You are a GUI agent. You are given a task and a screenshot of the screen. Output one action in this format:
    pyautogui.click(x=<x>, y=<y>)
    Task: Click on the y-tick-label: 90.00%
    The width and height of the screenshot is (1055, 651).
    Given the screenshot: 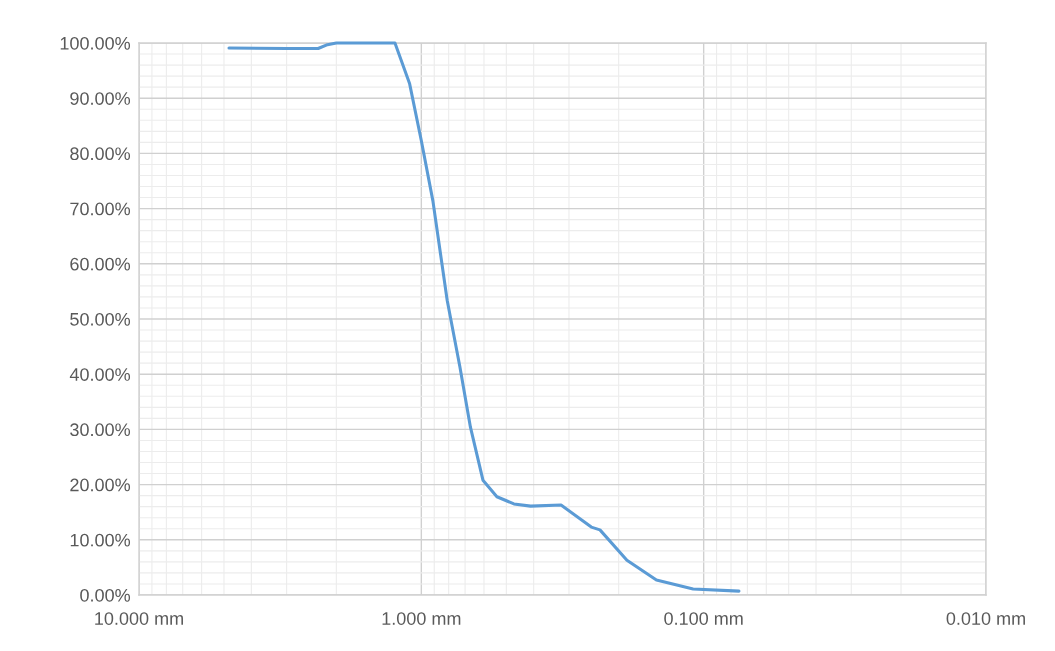 What is the action you would take?
    pyautogui.click(x=100, y=98)
    